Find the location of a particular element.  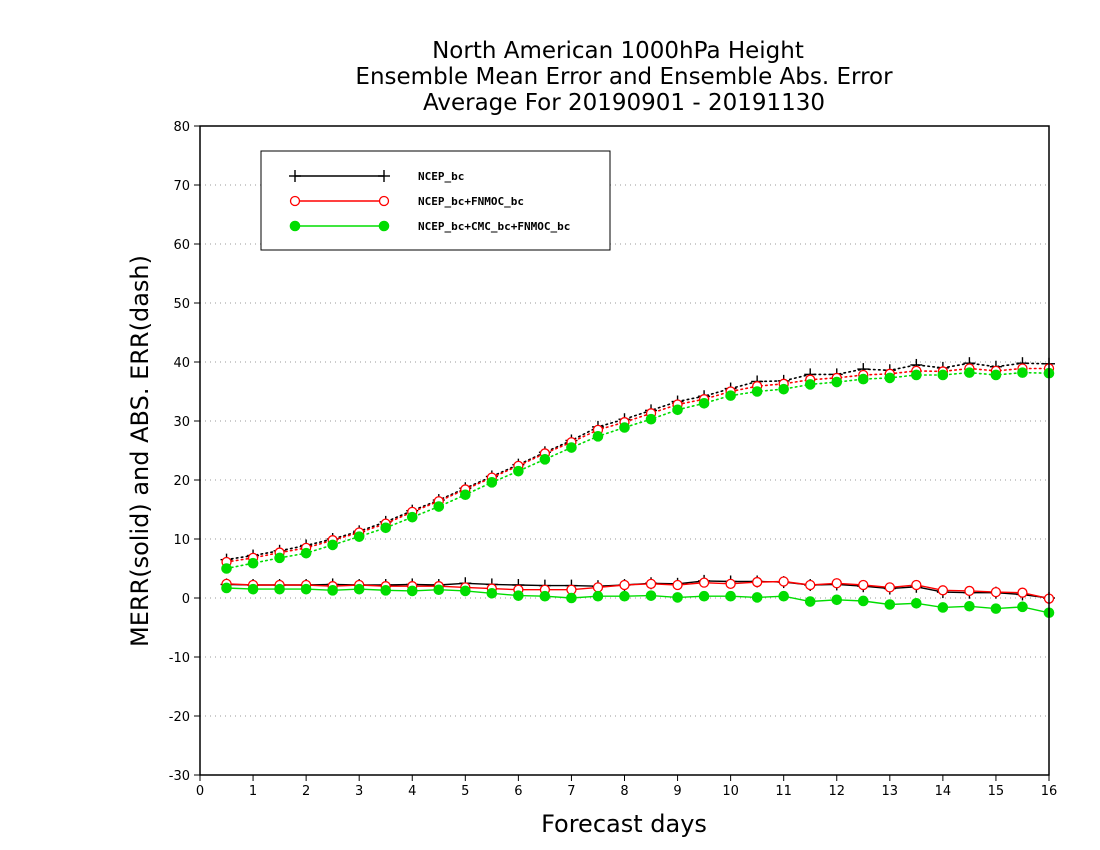

x-tick-label: 15 is located at coordinates (996, 791).